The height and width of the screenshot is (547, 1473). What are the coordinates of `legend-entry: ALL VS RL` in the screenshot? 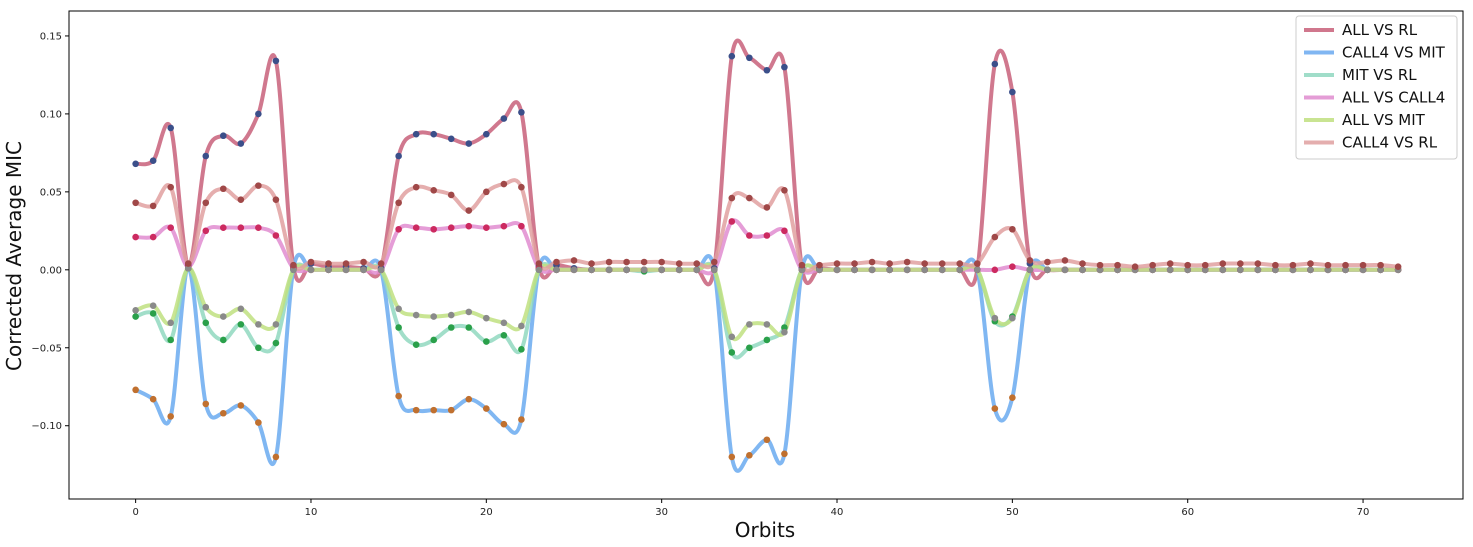 It's located at (1380, 30).